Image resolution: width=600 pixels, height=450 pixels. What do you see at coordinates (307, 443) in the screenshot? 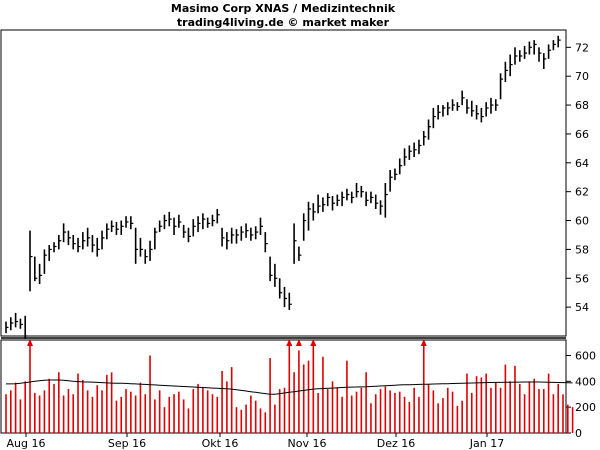
I see `x-tick-label: Nov 16` at bounding box center [307, 443].